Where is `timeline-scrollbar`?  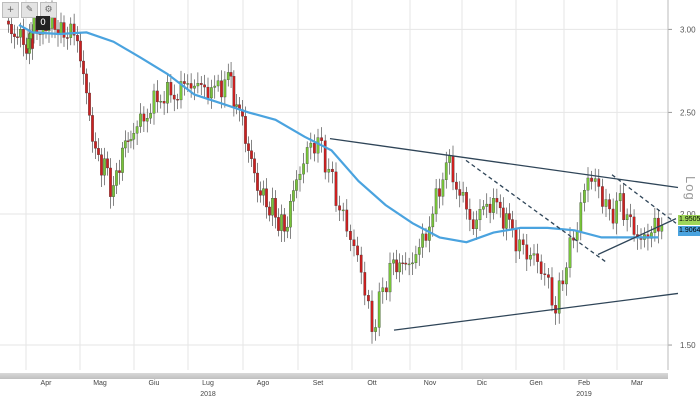
timeline-scrollbar is located at coordinates (334, 376).